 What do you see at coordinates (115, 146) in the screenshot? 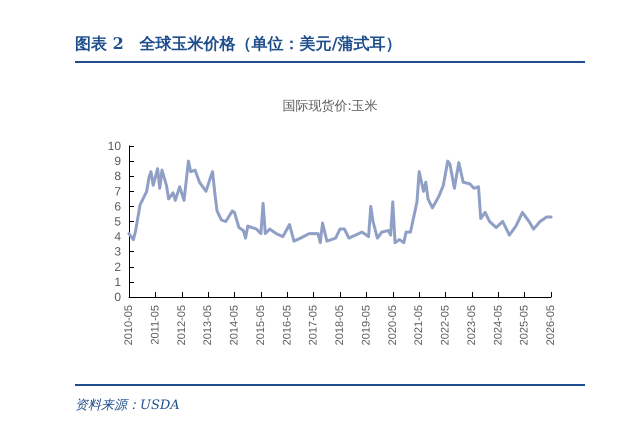
I see `y-tick-label: 10` at bounding box center [115, 146].